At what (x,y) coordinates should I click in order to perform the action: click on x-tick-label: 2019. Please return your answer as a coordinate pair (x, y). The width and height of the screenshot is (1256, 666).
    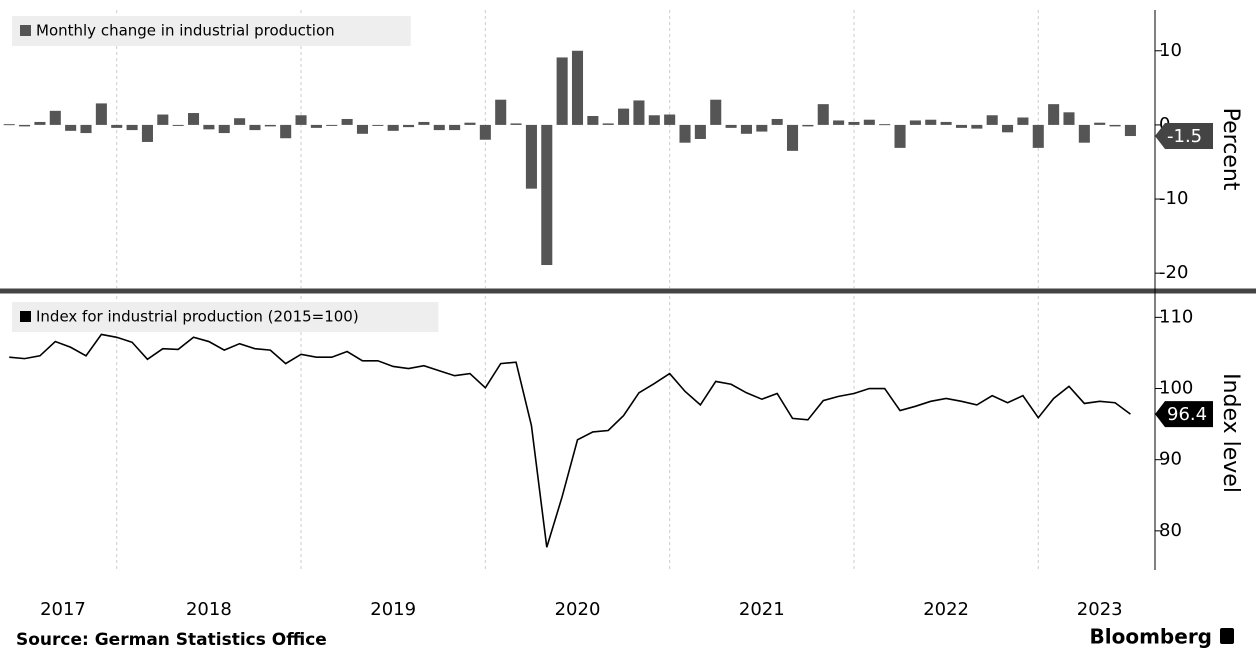
    Looking at the image, I should click on (393, 609).